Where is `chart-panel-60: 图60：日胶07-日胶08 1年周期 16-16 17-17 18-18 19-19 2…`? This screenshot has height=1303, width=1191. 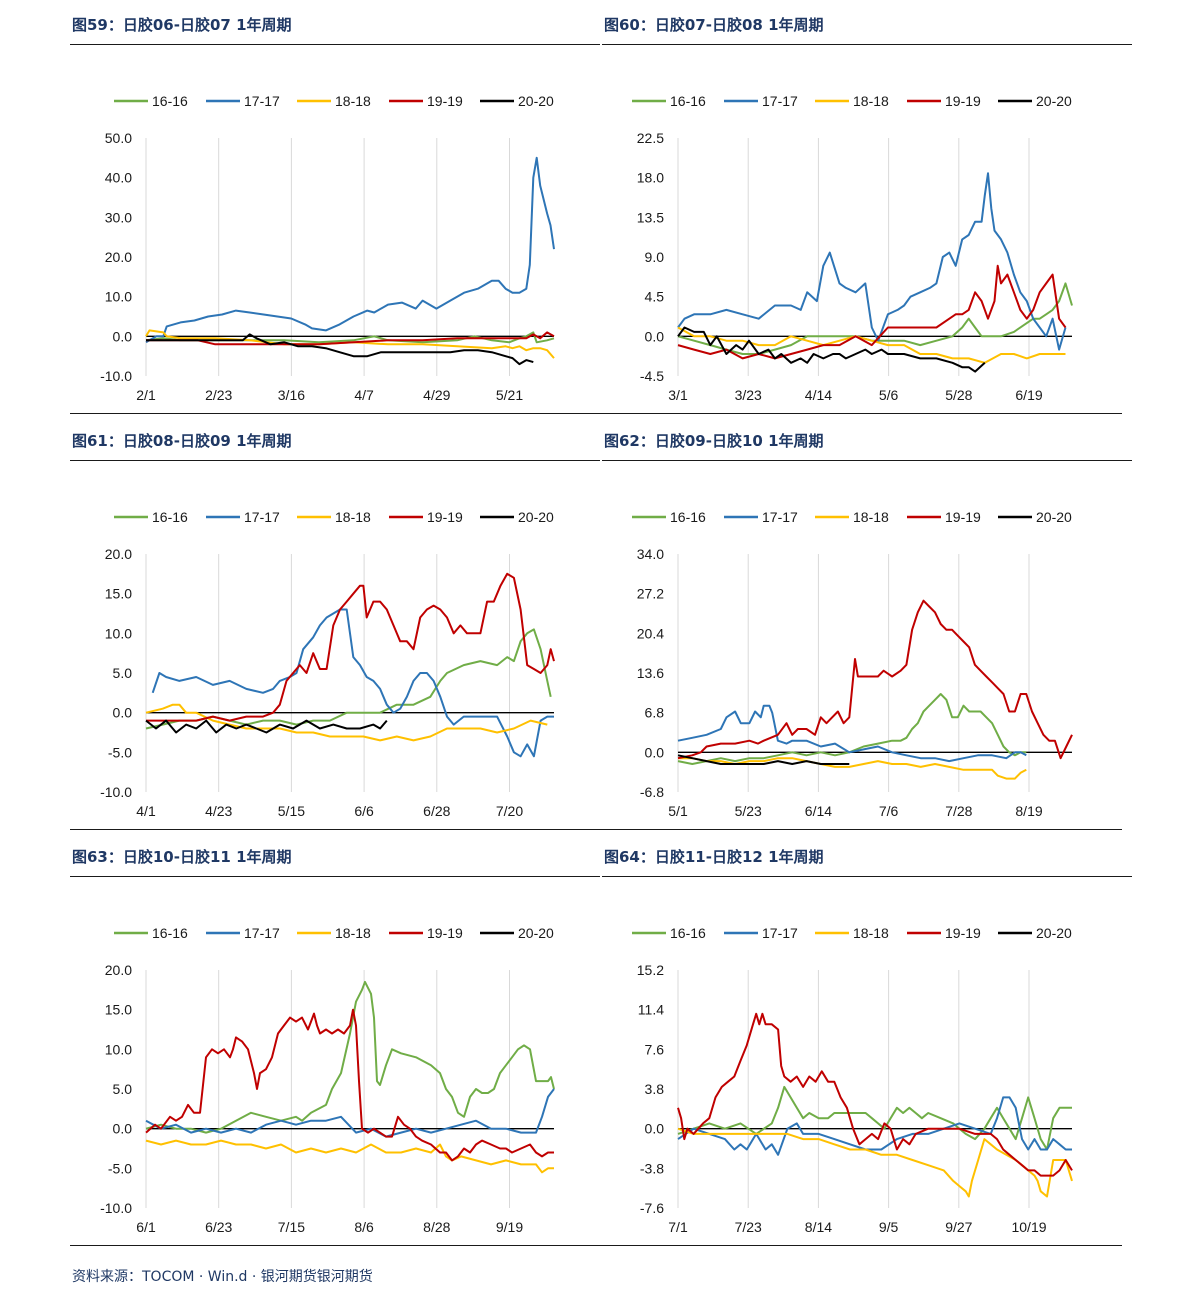
chart-panel-60: 图60：日胶07-日胶08 1年周期 16-16 17-17 18-18 19-19 2… is located at coordinates (867, 211).